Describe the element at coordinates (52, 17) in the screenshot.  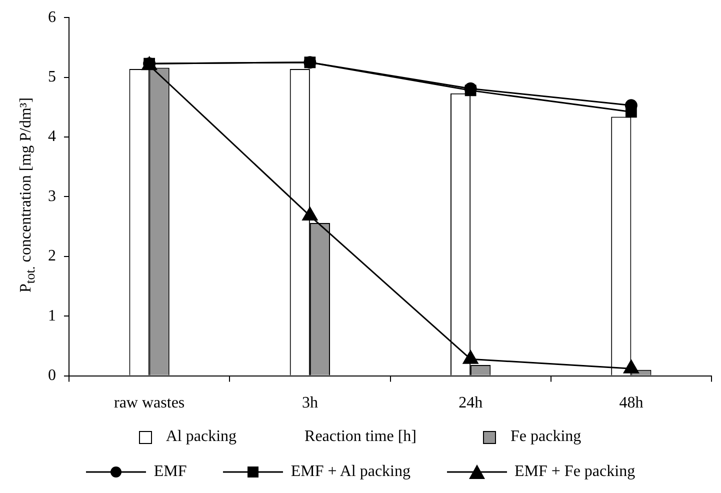
I see `y-tick-label: 6` at that location.